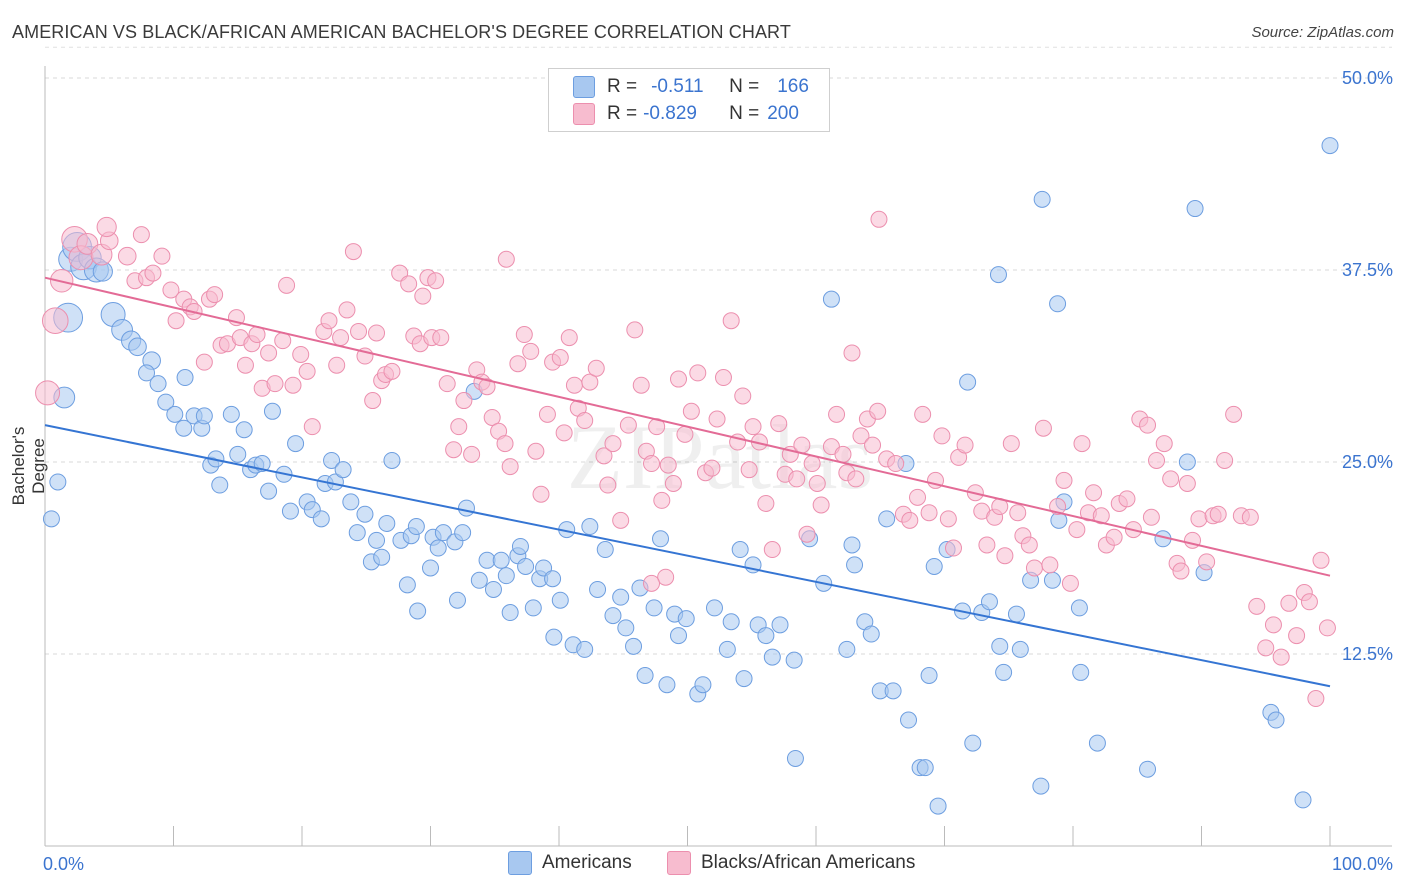 This screenshot has width=1406, height=892. What do you see at coordinates (1362, 864) in the screenshot?
I see `x-tick-label-max: 100.0%` at bounding box center [1362, 864].